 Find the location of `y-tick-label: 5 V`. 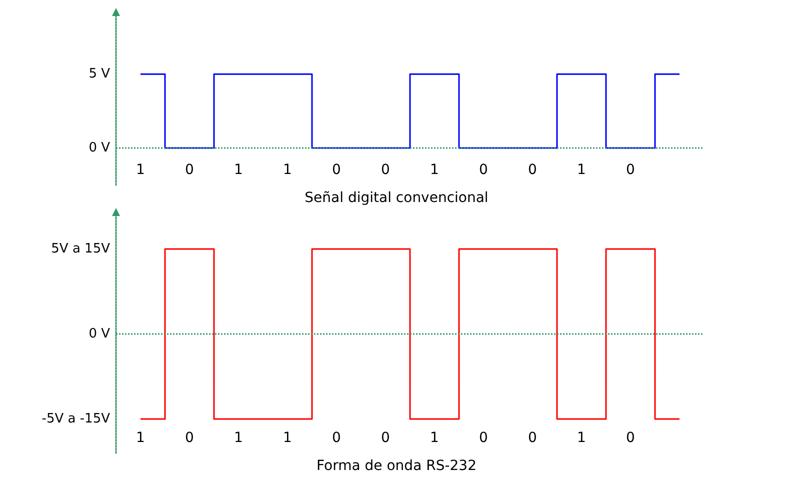

y-tick-label: 5 V is located at coordinates (99, 74).